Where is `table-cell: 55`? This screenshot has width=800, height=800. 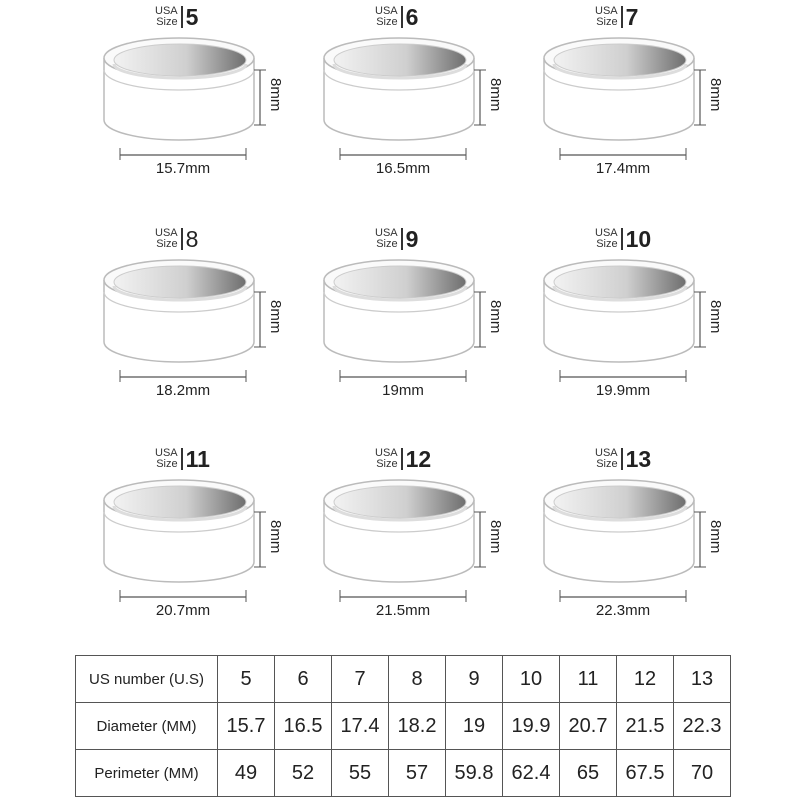
table-cell: 55 is located at coordinates (360, 773).